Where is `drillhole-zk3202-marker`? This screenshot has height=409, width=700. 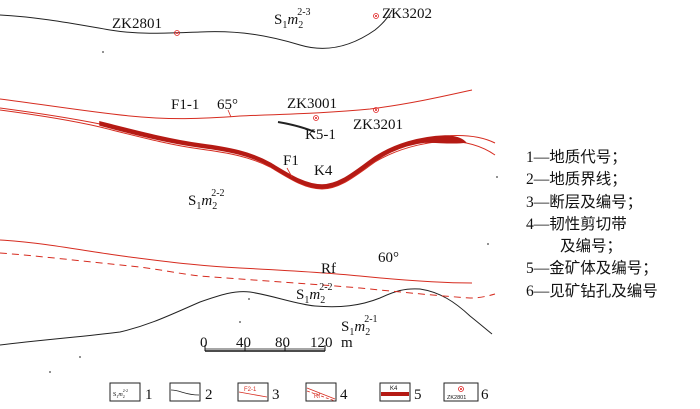
drillhole-zk3202-marker is located at coordinates (376, 16).